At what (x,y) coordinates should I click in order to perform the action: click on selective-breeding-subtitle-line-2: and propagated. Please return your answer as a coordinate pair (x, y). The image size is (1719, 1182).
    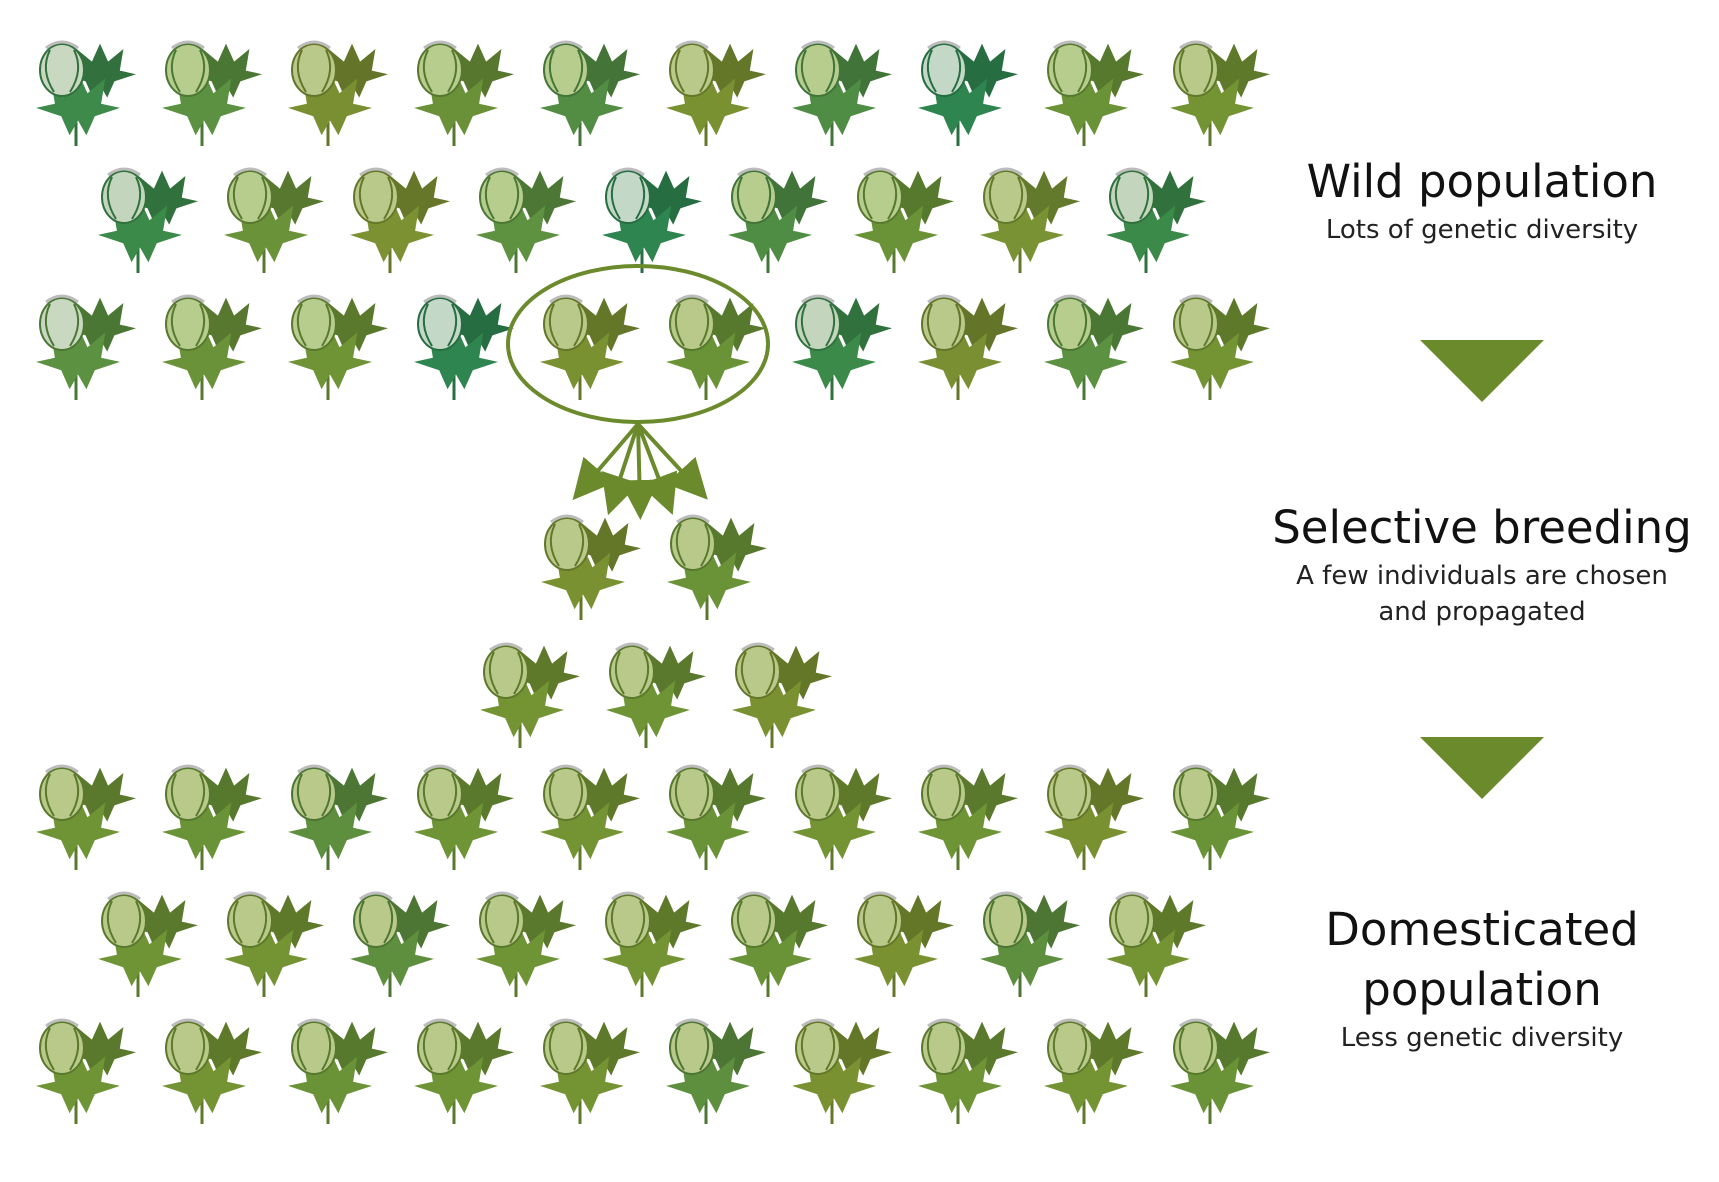
    Looking at the image, I should click on (1482, 612).